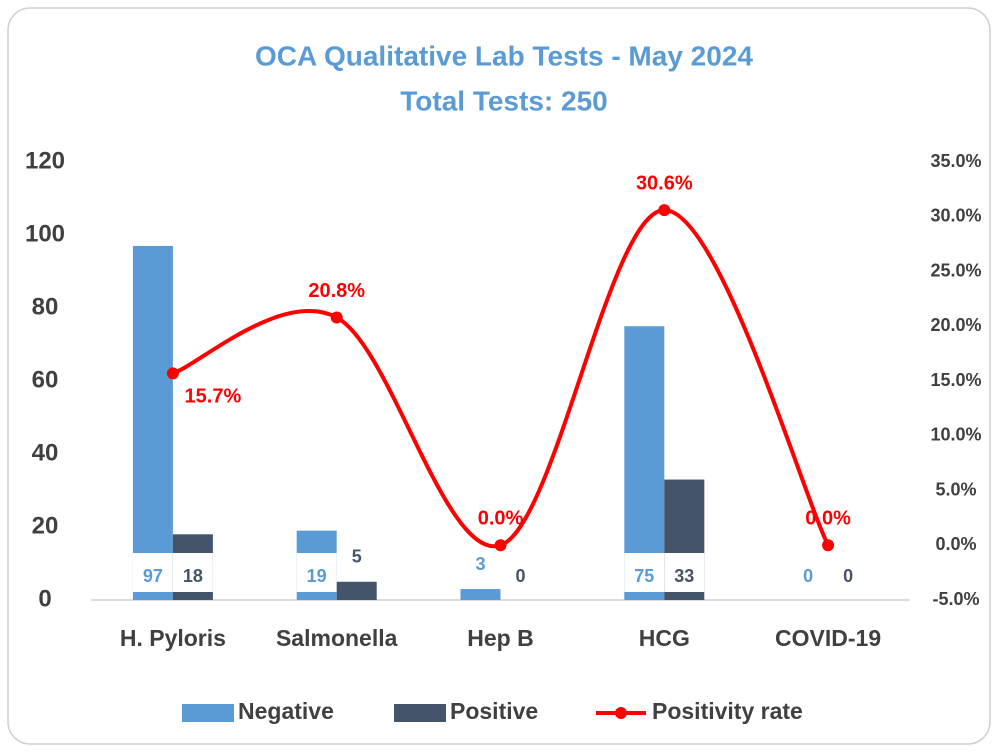  What do you see at coordinates (213, 397) in the screenshot?
I see `data-label: 15.7%` at bounding box center [213, 397].